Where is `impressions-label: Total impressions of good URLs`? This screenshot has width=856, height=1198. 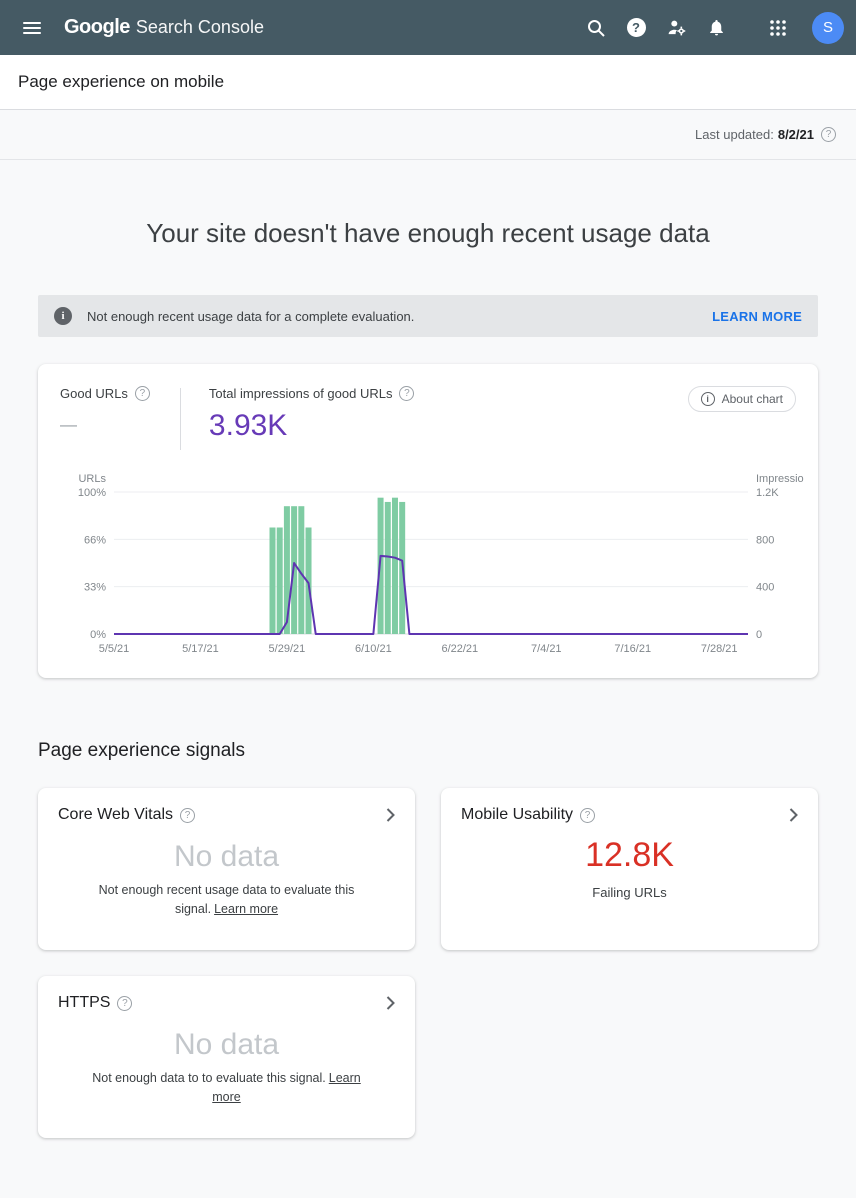
impressions-label: Total impressions of good URLs is located at coordinates (300, 393).